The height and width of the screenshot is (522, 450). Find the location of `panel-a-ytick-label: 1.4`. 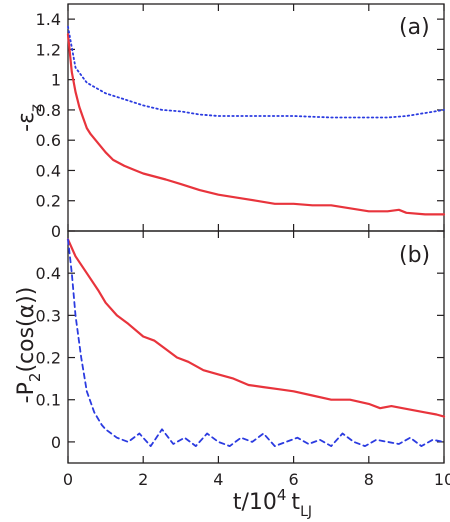

panel-a-ytick-label: 1.4 is located at coordinates (48, 19).